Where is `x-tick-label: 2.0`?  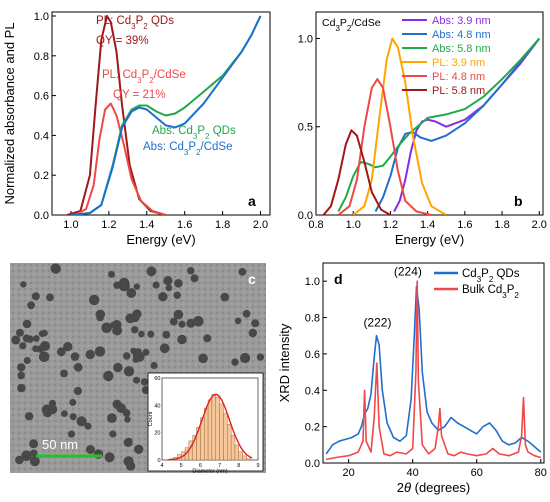 x-tick-label: 2.0 is located at coordinates (539, 225).